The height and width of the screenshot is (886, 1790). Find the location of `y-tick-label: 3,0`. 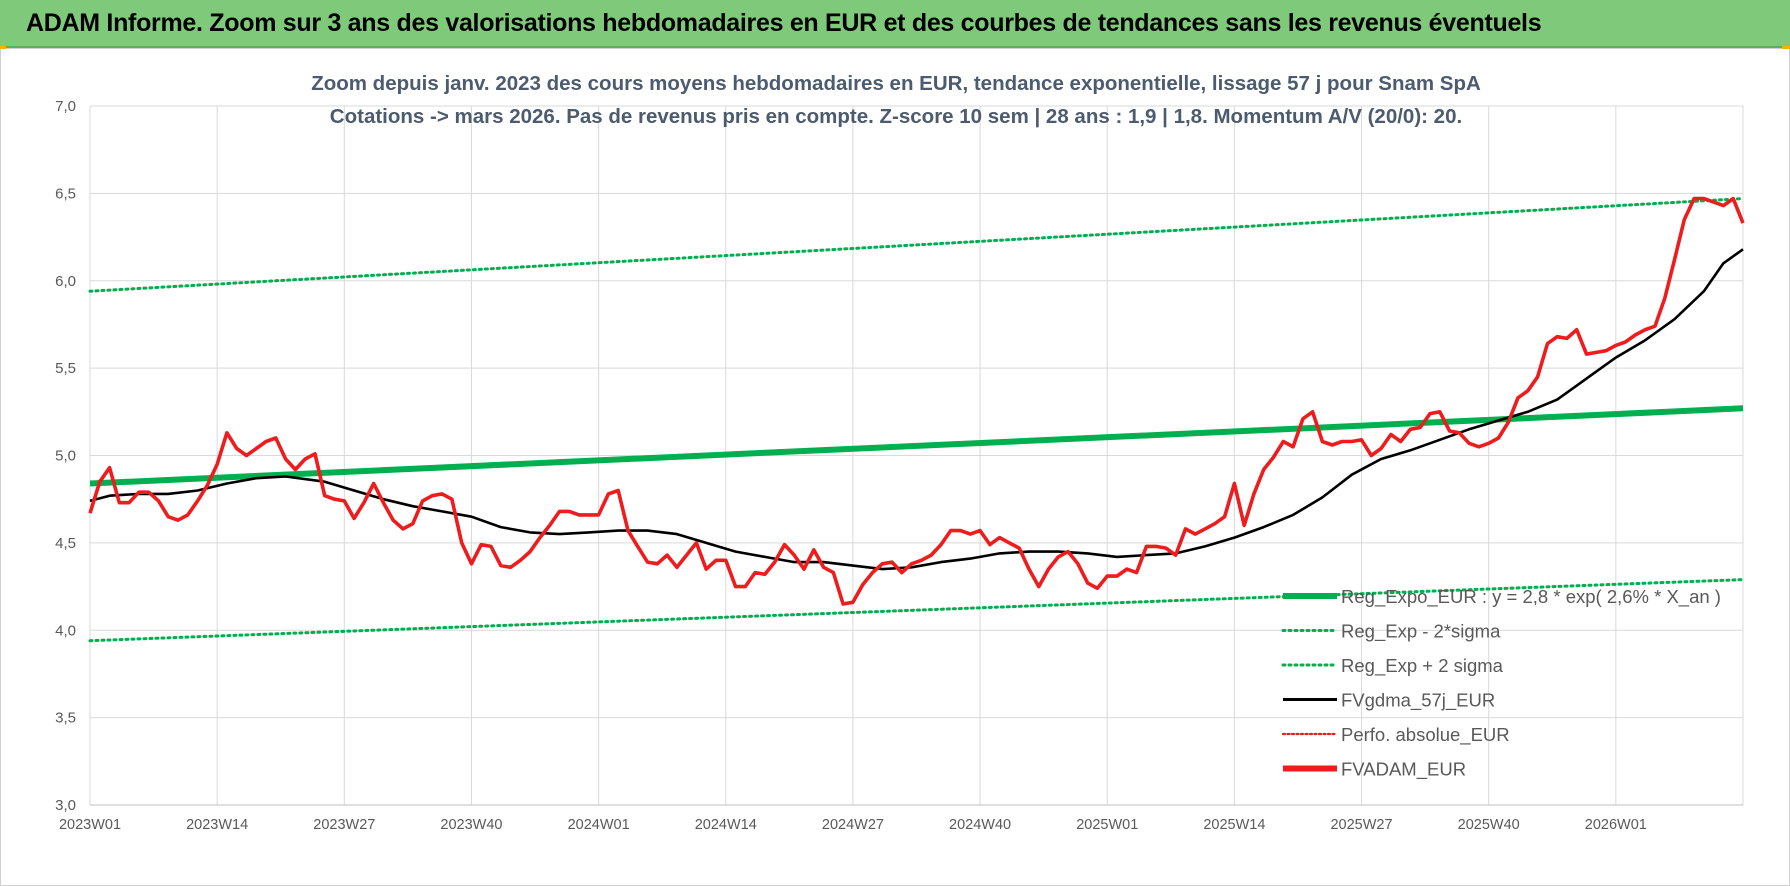

y-tick-label: 3,0 is located at coordinates (65, 805).